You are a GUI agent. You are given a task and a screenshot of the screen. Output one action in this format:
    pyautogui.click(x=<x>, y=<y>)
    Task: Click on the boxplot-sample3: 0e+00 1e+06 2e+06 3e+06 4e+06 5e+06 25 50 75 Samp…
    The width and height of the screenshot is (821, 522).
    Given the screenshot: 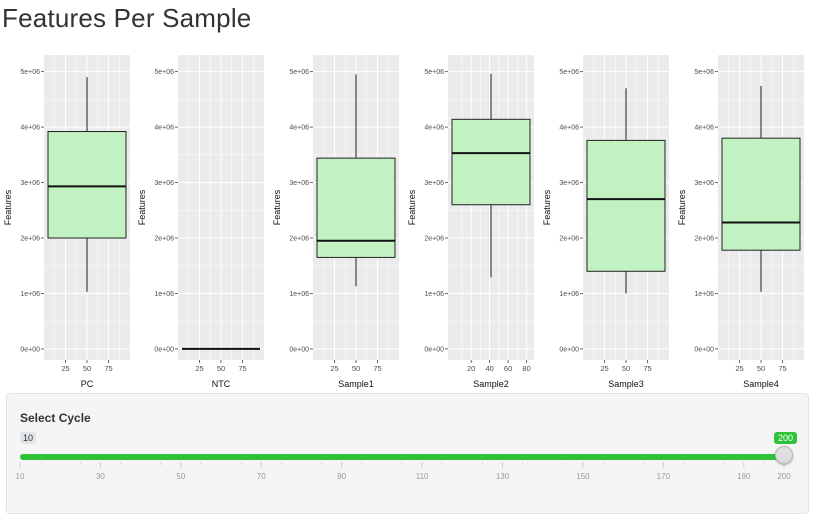 What is the action you would take?
    pyautogui.click(x=605, y=222)
    